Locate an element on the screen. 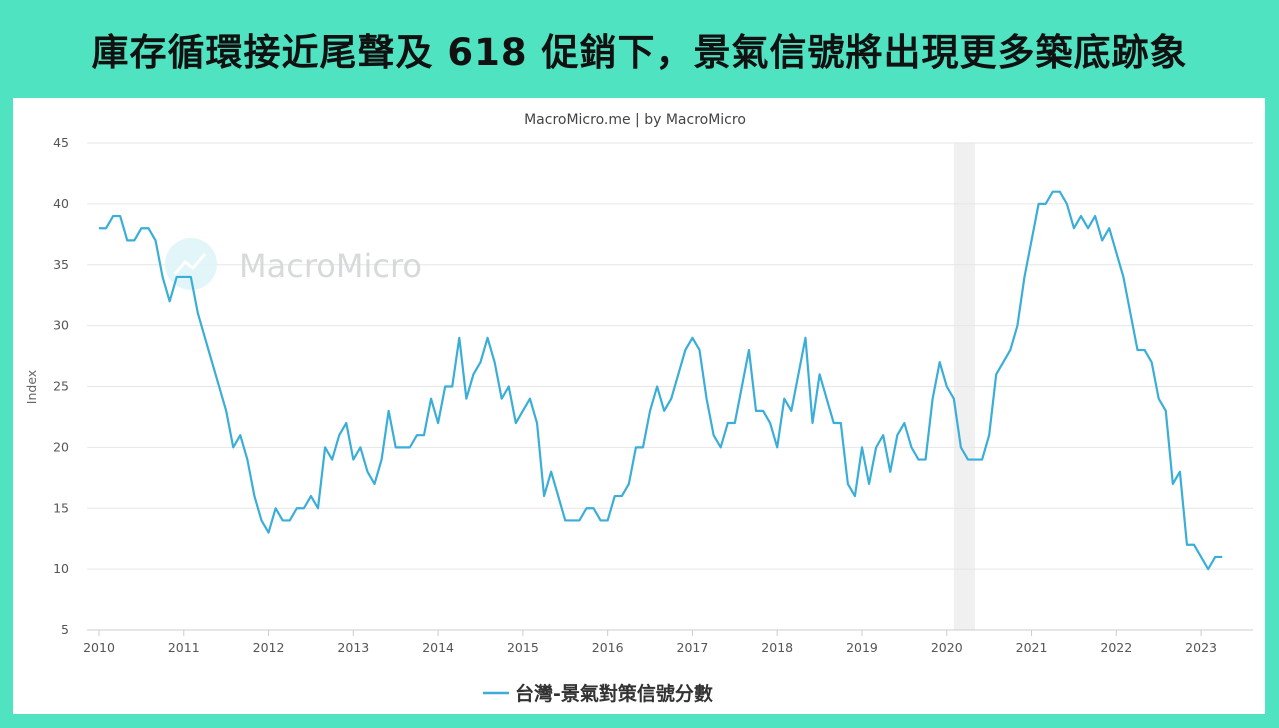  x-tick-label: 2017 is located at coordinates (693, 647).